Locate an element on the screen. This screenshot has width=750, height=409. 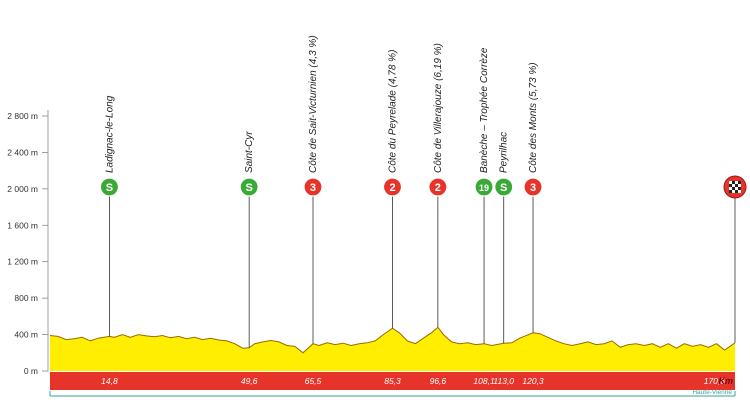
region-band: Haute-Vienne is located at coordinates (392, 393).